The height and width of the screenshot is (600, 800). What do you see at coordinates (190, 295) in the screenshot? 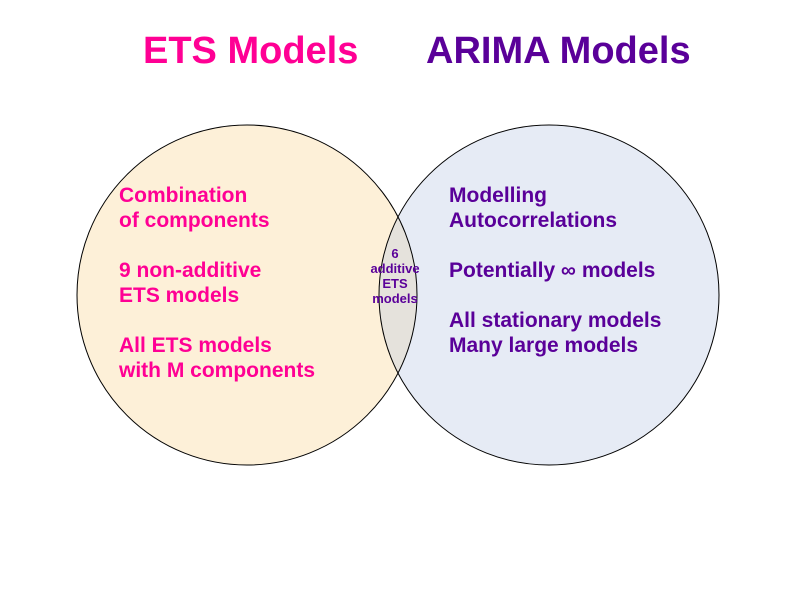
I see `ets-text-line: ETS models` at bounding box center [190, 295].